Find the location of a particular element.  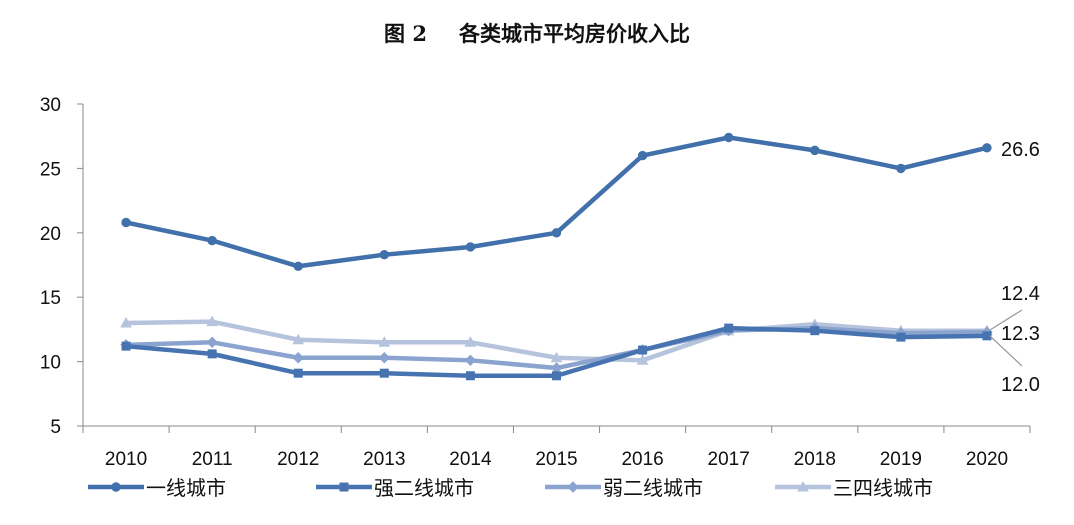

x-tick-label: 2011 is located at coordinates (212, 459).